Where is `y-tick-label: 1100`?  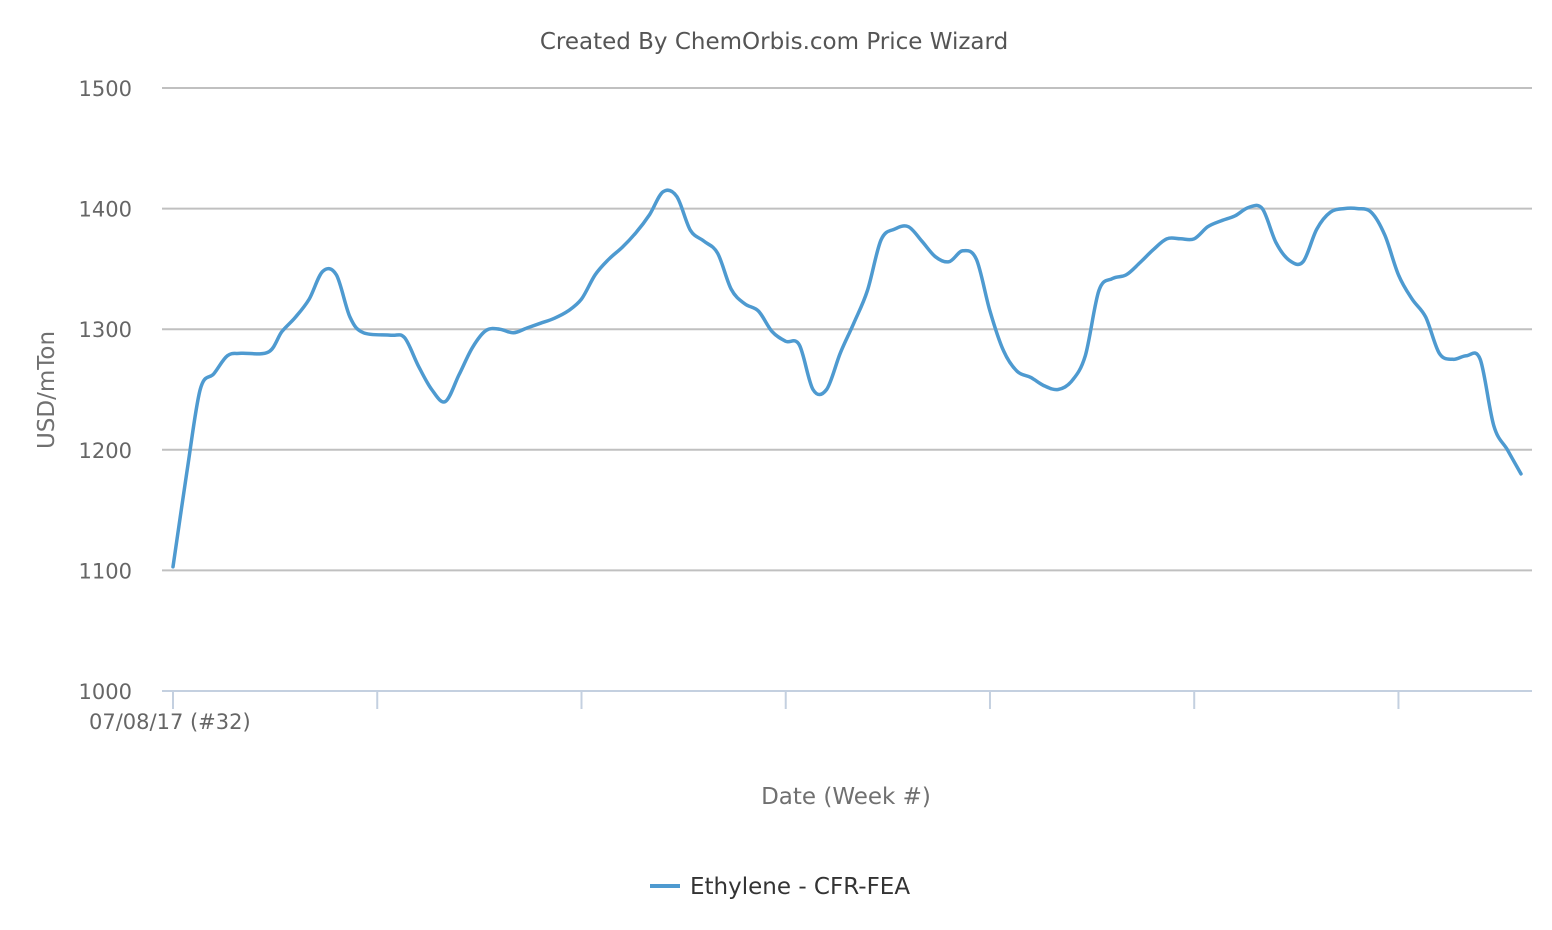
y-tick-label: 1100 is located at coordinates (105, 571).